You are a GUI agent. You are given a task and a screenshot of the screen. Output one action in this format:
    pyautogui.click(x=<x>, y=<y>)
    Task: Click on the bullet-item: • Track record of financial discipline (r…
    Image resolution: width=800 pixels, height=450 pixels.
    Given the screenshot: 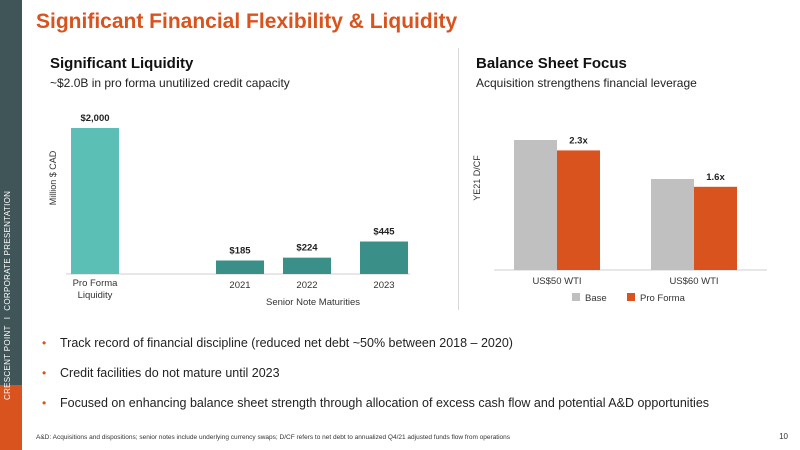 What is the action you would take?
    pyautogui.click(x=375, y=349)
    